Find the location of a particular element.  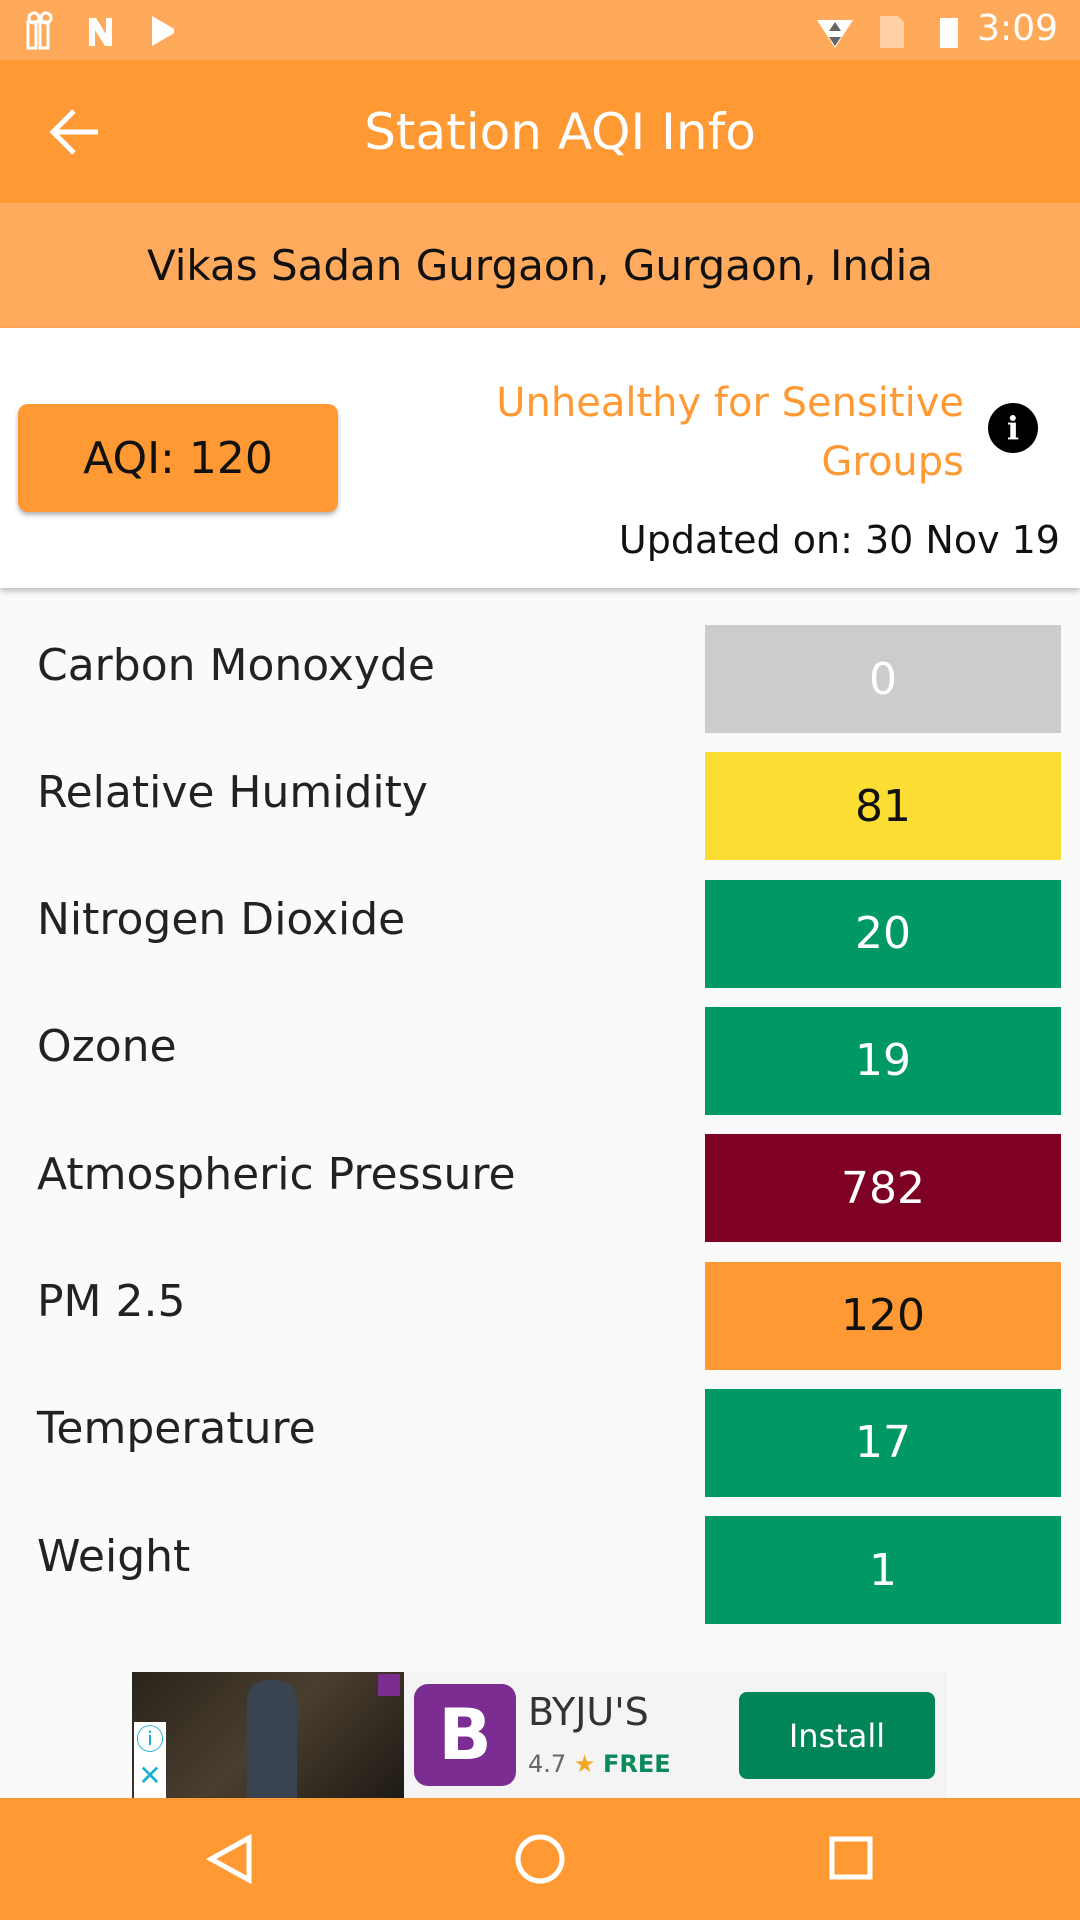

reading-row: Ozone 19 is located at coordinates (540, 1060).